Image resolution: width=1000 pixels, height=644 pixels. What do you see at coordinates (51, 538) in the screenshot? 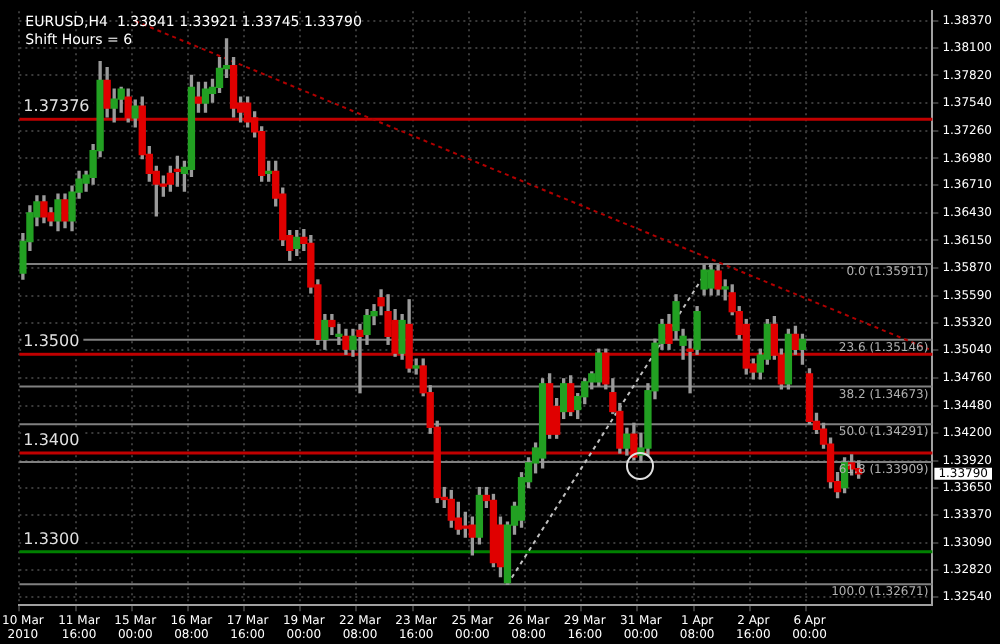
I see `ref-line-label: 1.3300` at bounding box center [51, 538].